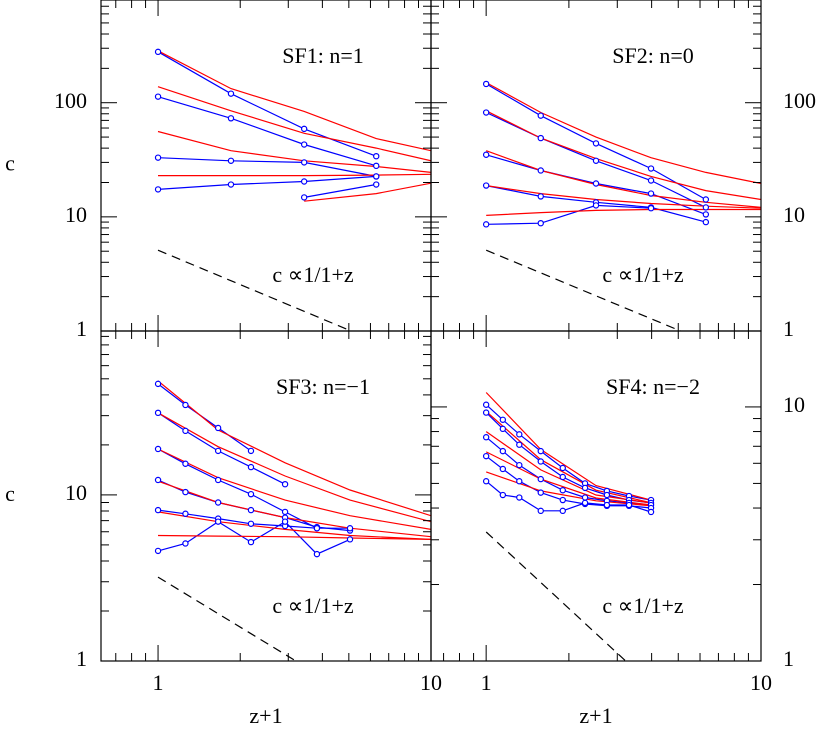 The image size is (830, 733). Describe the element at coordinates (323, 386) in the screenshot. I see `panel-title: SF3: n=−1` at that location.